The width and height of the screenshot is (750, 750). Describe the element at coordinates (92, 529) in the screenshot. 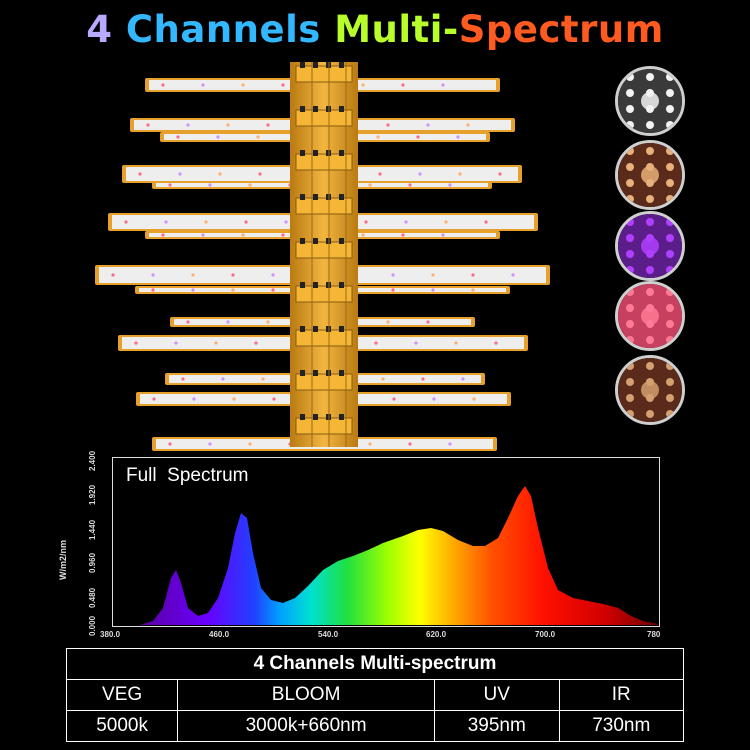

I see `ytick-3: 1.440` at that location.